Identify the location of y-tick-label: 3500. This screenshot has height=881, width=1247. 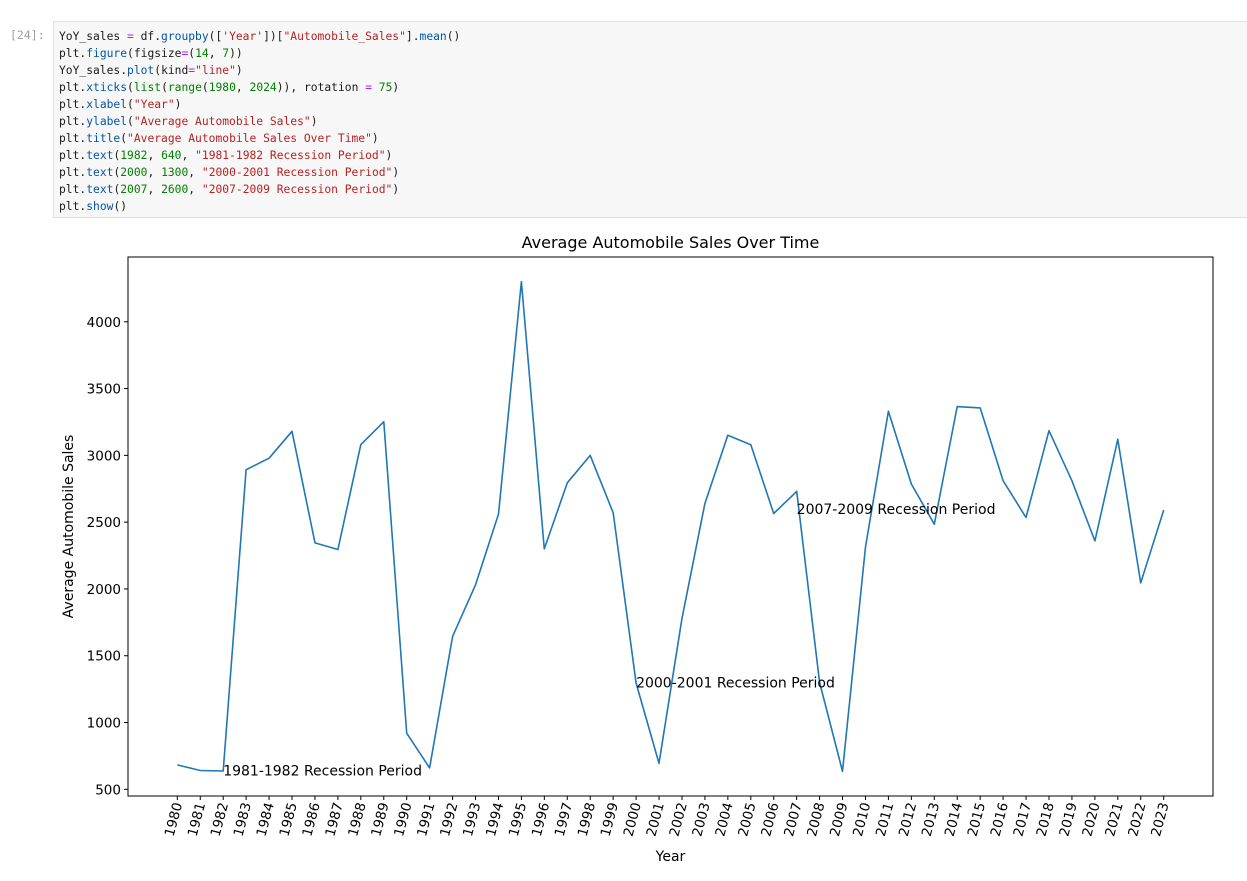
(104, 390).